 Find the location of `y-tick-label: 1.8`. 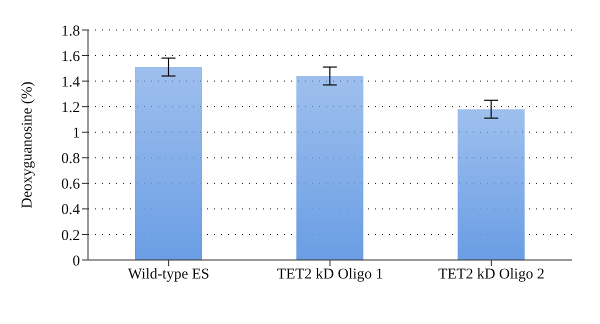

y-tick-label: 1.8 is located at coordinates (70, 31).